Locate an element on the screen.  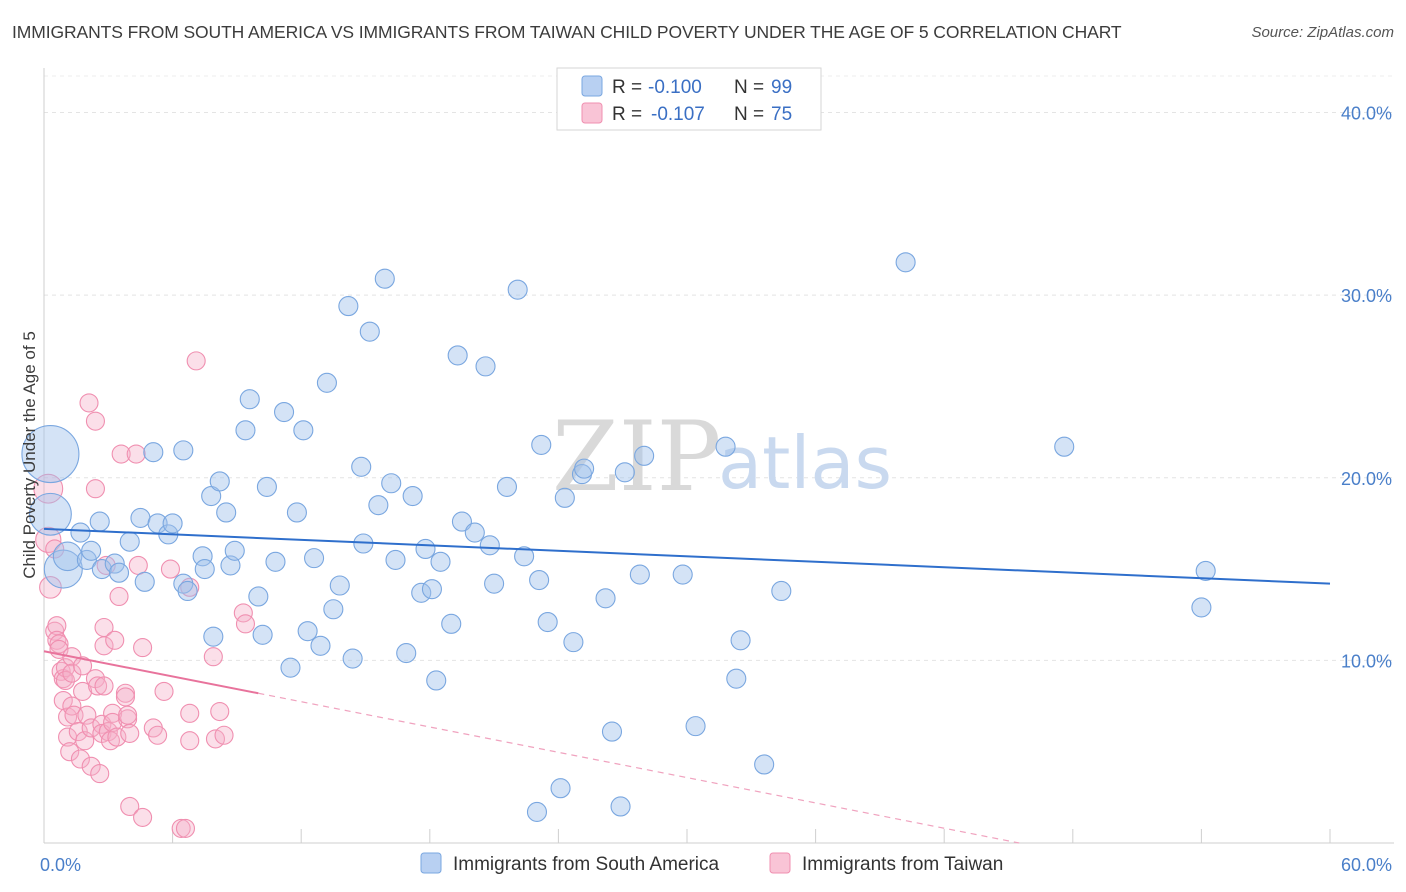
legend-r-label-2: R = is located at coordinates (627, 114).